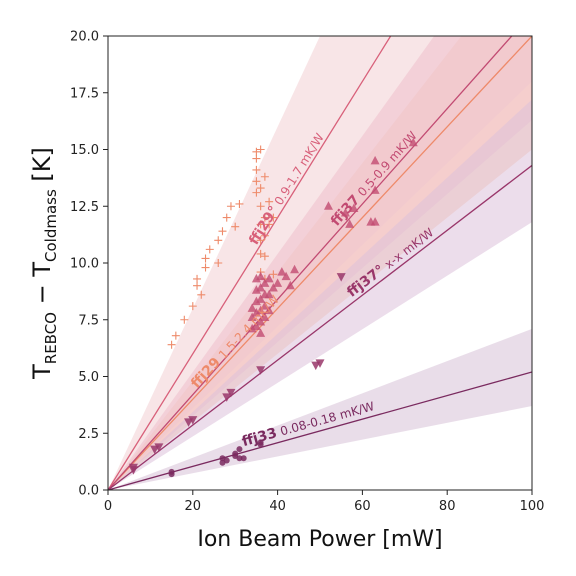 The height and width of the screenshot is (576, 576). I want to click on x-axis-ticks: 0 20 40 60 80 100, so click(324, 502).